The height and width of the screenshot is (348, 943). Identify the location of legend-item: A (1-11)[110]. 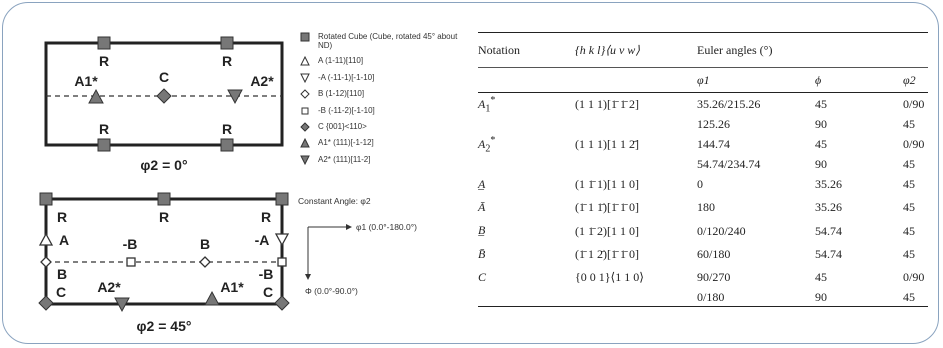
(380, 61).